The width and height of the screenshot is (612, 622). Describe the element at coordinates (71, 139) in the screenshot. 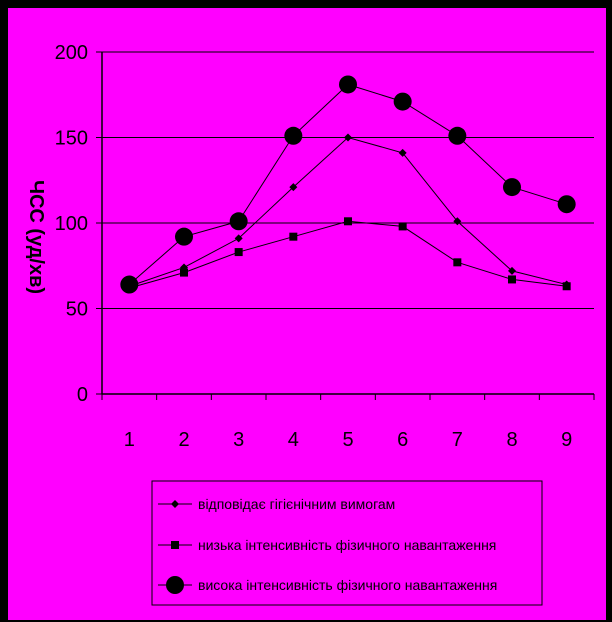

I see `y-tick-label: 150` at that location.